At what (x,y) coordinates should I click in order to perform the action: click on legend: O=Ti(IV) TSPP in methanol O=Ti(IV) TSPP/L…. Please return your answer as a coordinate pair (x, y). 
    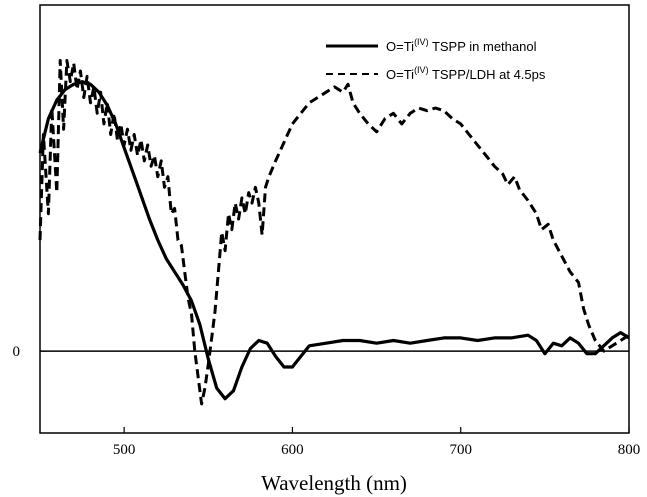
    Looking at the image, I should click on (436, 59).